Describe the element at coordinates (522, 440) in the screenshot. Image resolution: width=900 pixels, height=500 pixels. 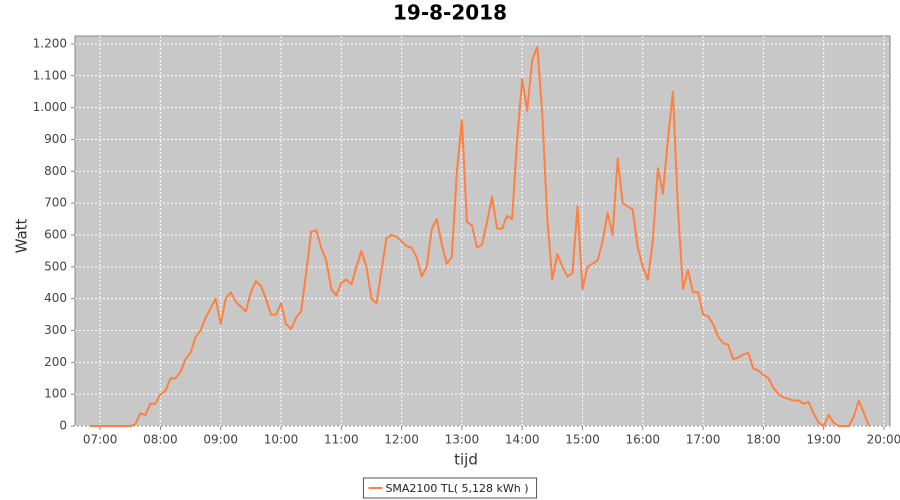
I see `x-tick-label: 14:00` at that location.